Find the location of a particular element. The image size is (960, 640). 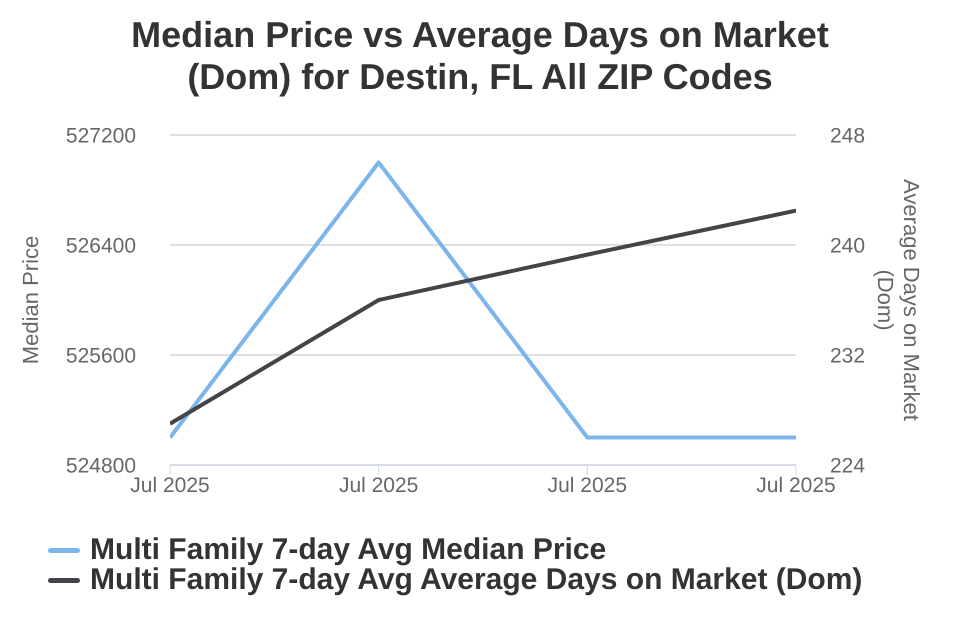

y-axis-title: Median Price is located at coordinates (30, 300).